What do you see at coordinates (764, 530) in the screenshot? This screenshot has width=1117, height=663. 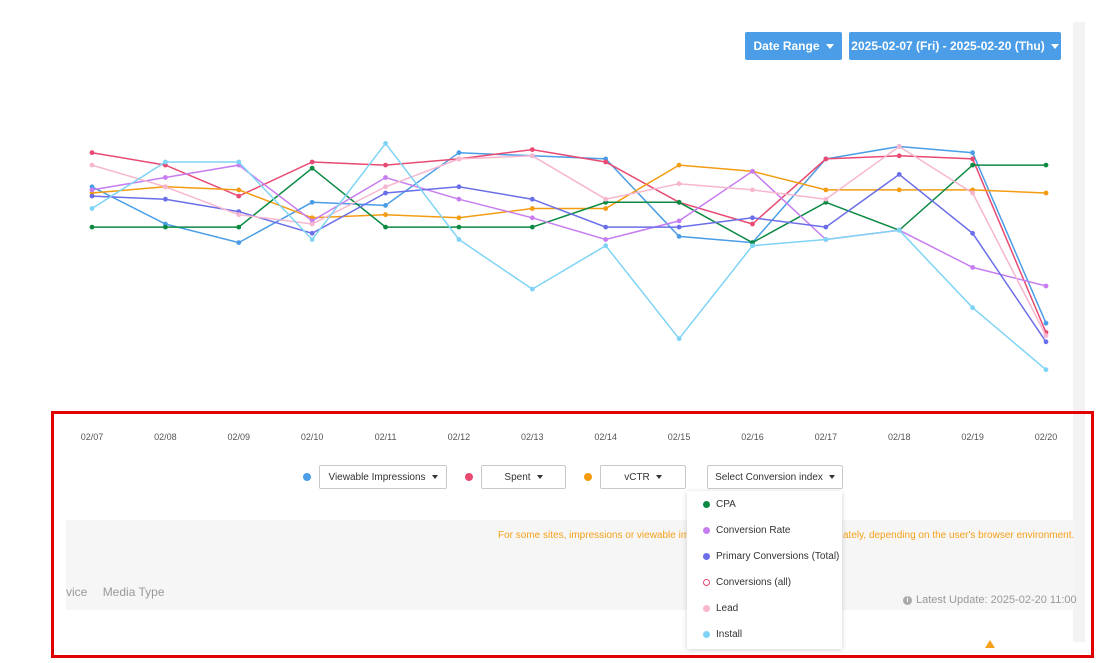 I see `dropdown-option-conversion-rate: Conversion Rate` at bounding box center [764, 530].